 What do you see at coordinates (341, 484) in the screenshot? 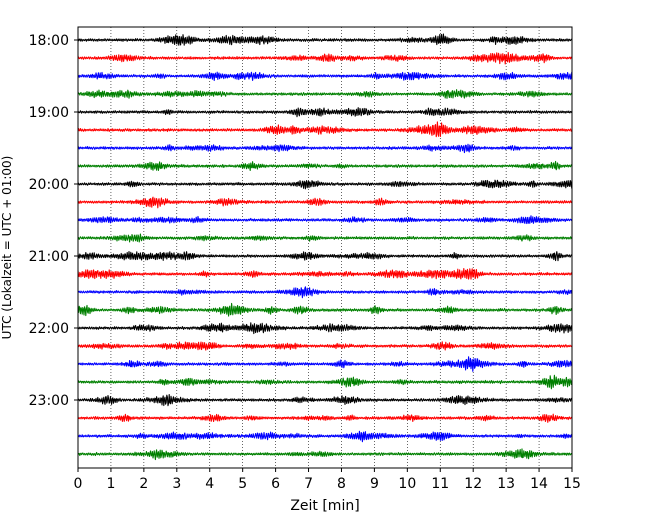
I see `x-tick-label: 8` at bounding box center [341, 484].